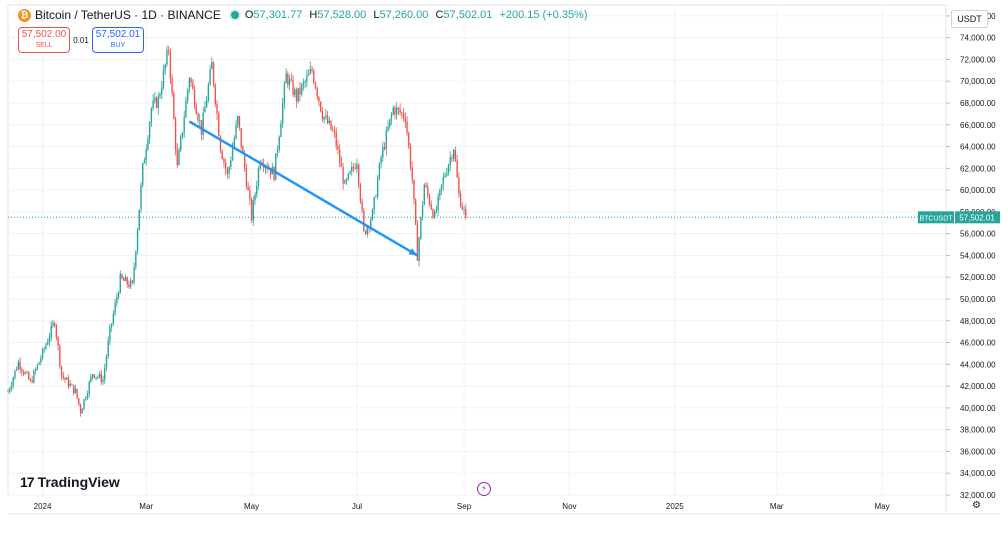 The image size is (1008, 534). Describe the element at coordinates (342, 15) in the screenshot. I see `high-value: 57,528.00` at that location.